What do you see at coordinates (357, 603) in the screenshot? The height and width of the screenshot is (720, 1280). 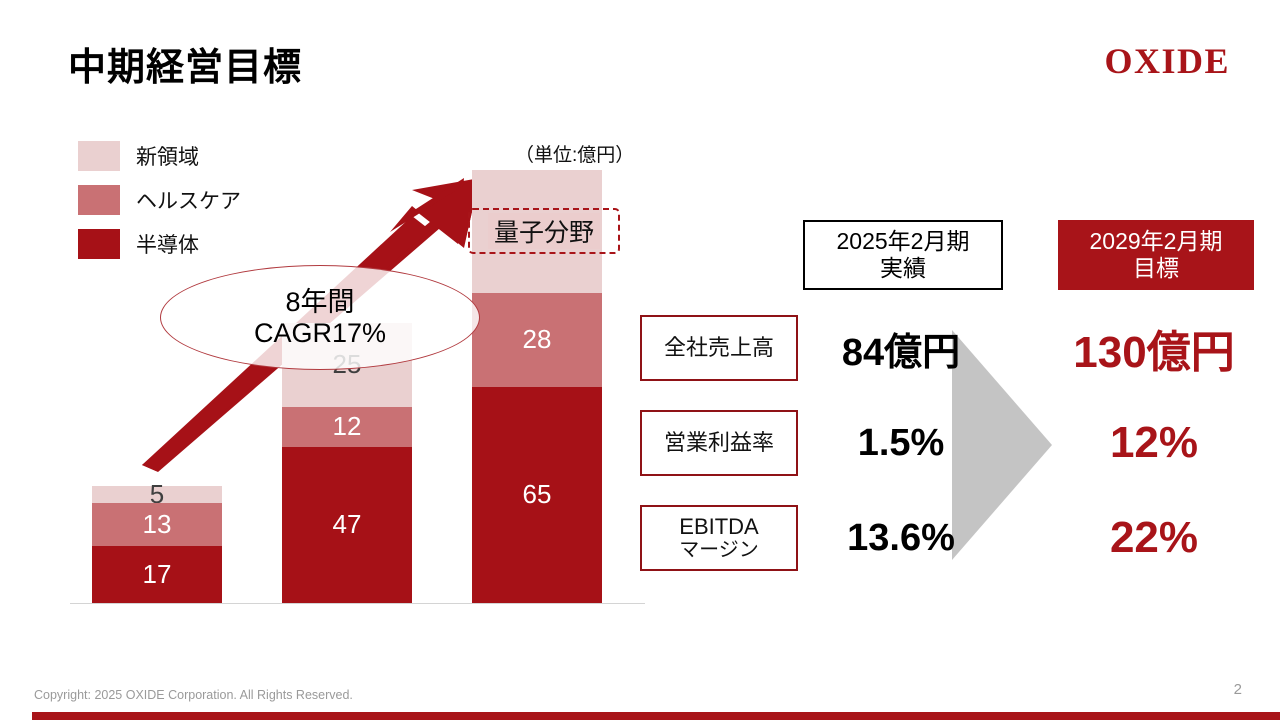 I see `chart-baseline` at bounding box center [357, 603].